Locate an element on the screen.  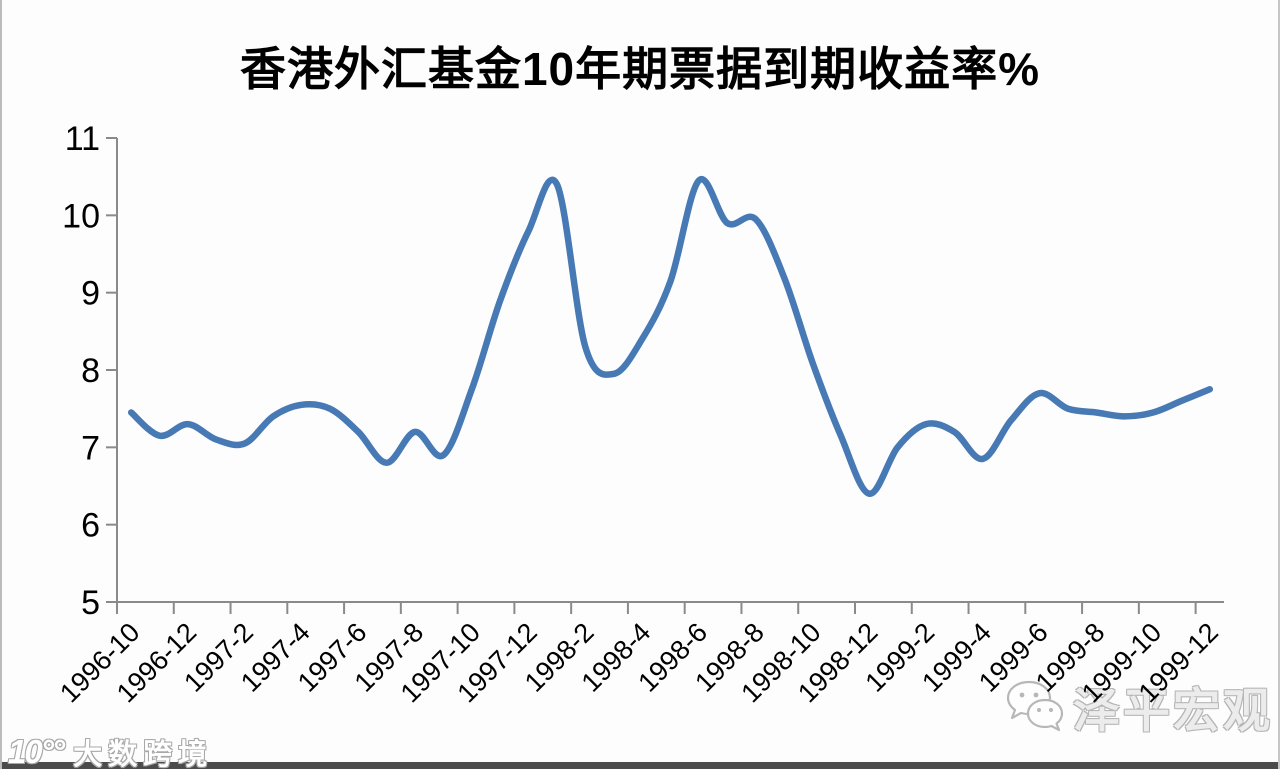
bottom-bar is located at coordinates (640, 765).